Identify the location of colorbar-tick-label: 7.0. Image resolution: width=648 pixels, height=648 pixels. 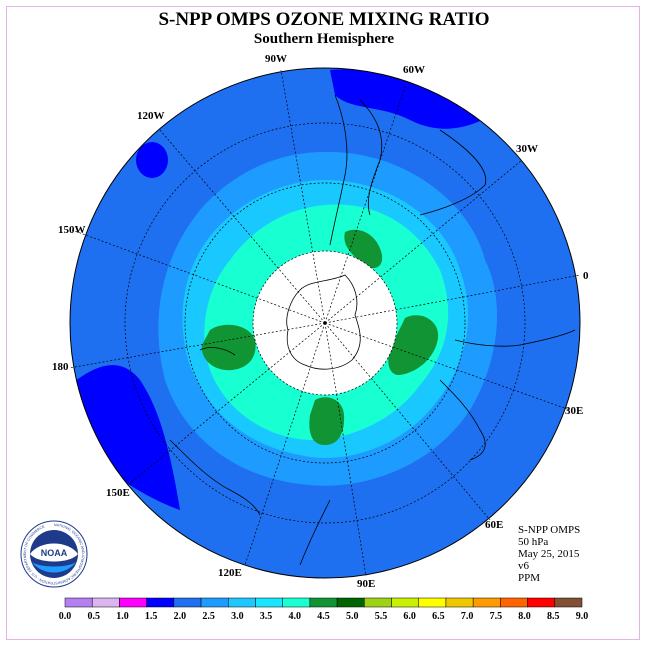
(467, 616).